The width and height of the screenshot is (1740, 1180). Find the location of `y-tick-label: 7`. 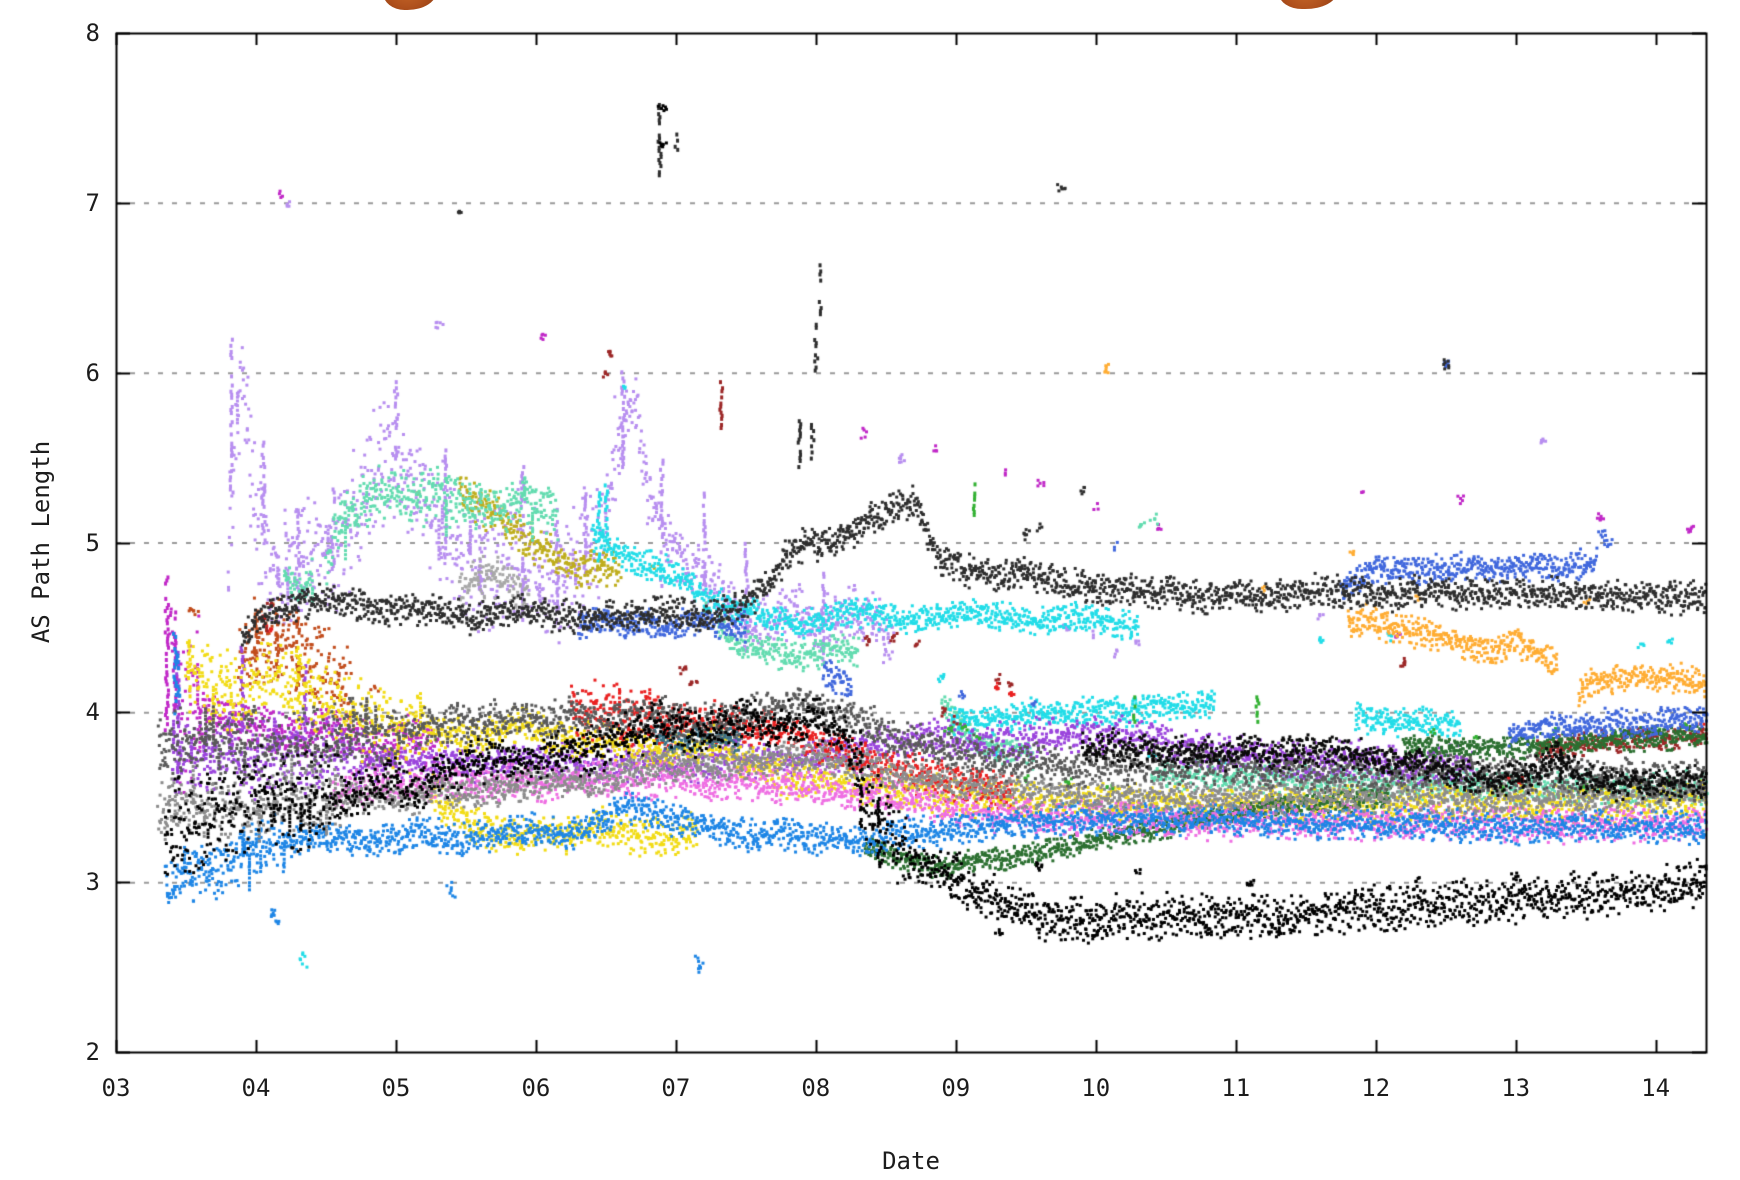

y-tick-label: 7 is located at coordinates (92, 202).